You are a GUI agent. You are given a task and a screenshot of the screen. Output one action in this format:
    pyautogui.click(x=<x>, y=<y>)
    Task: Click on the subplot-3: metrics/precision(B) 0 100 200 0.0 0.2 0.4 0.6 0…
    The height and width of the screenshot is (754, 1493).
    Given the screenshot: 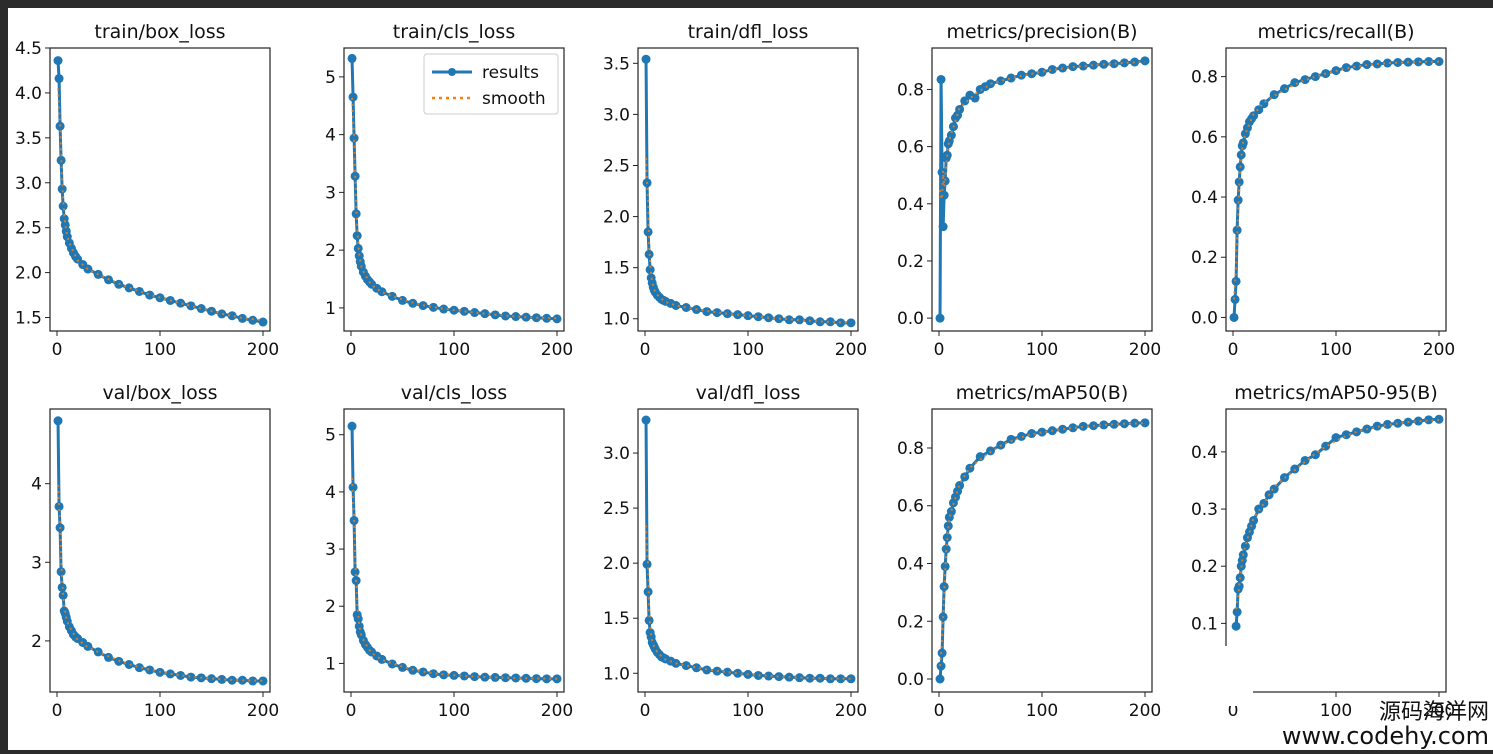 What is the action you would take?
    pyautogui.click(x=1029, y=190)
    